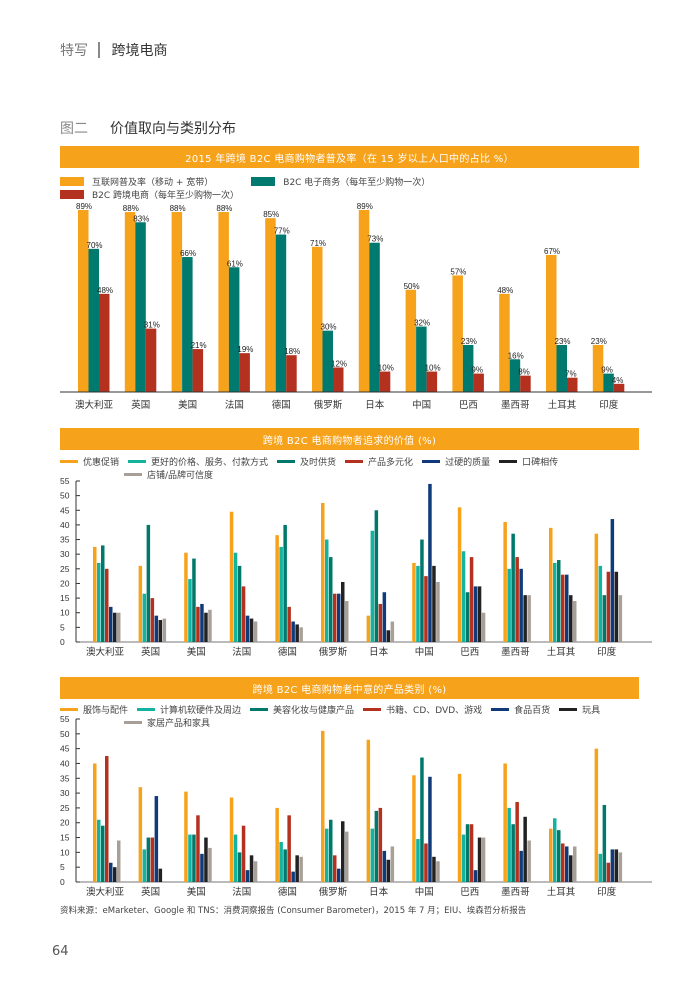  Describe the element at coordinates (65, 540) in the screenshot. I see `y-tick-label: 35` at that location.